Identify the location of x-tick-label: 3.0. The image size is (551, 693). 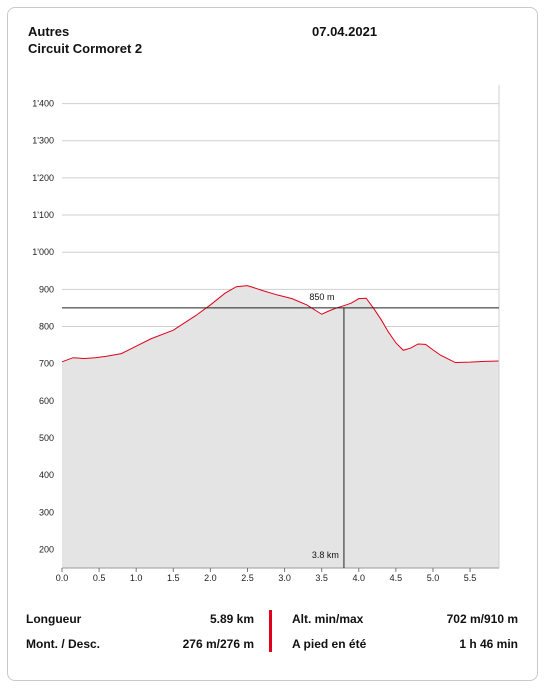
(284, 578).